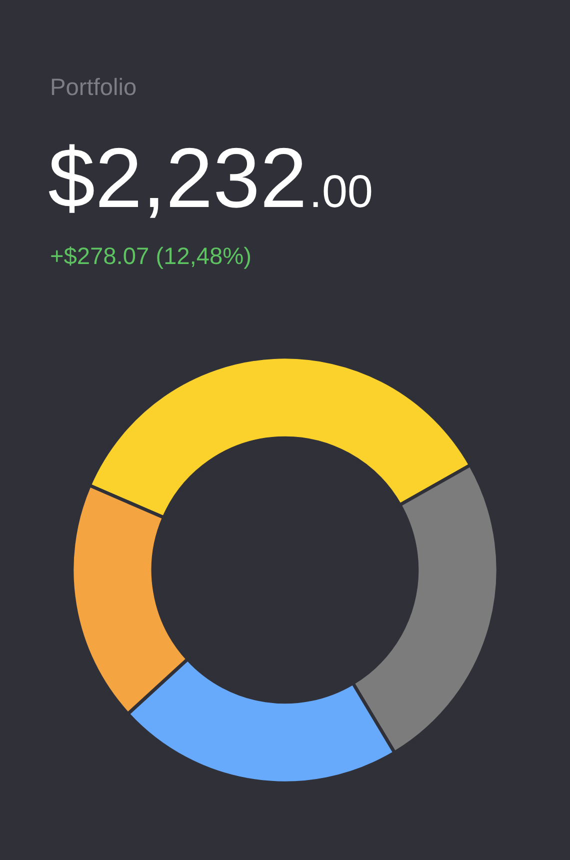 Image resolution: width=570 pixels, height=860 pixels. What do you see at coordinates (210, 181) in the screenshot?
I see `chart-subtitle: $2,232.00` at bounding box center [210, 181].